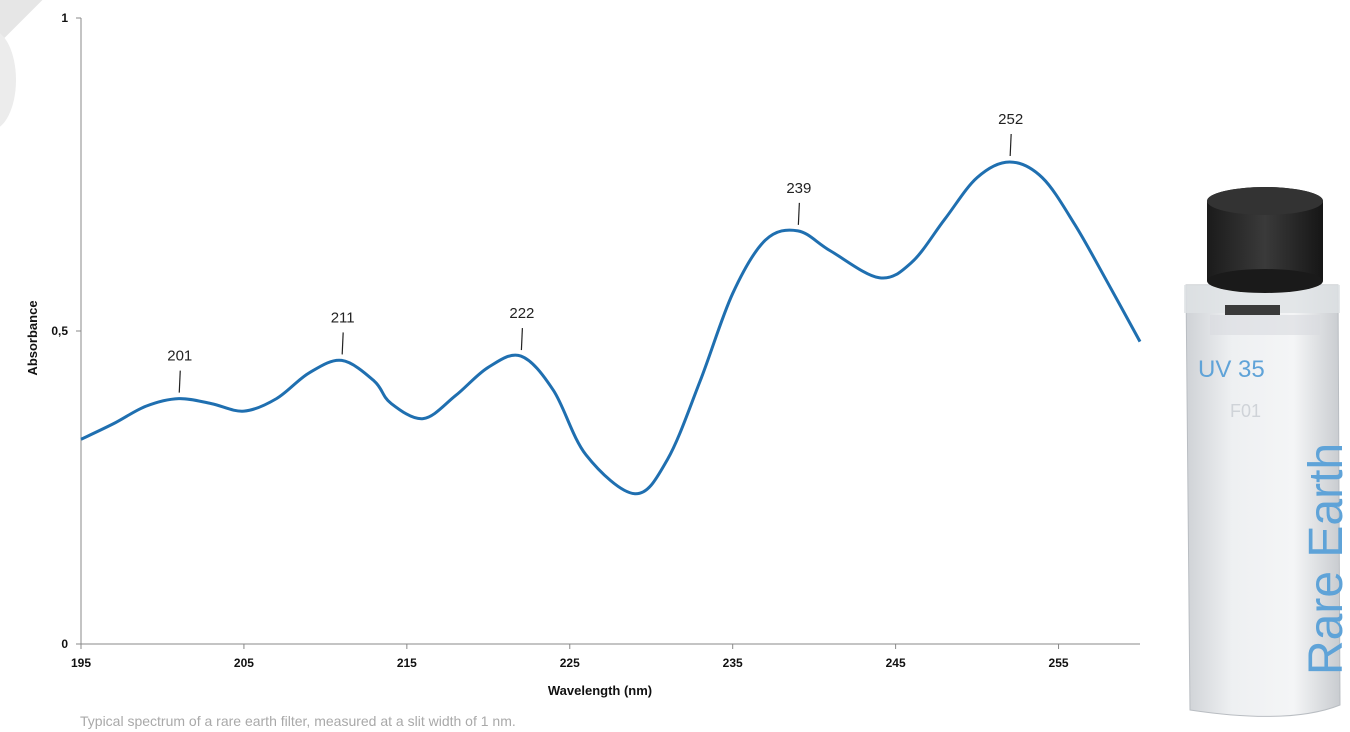 The image size is (1350, 732). Describe the element at coordinates (600, 690) in the screenshot. I see `x-axis-title: Wavelength (nm)` at that location.